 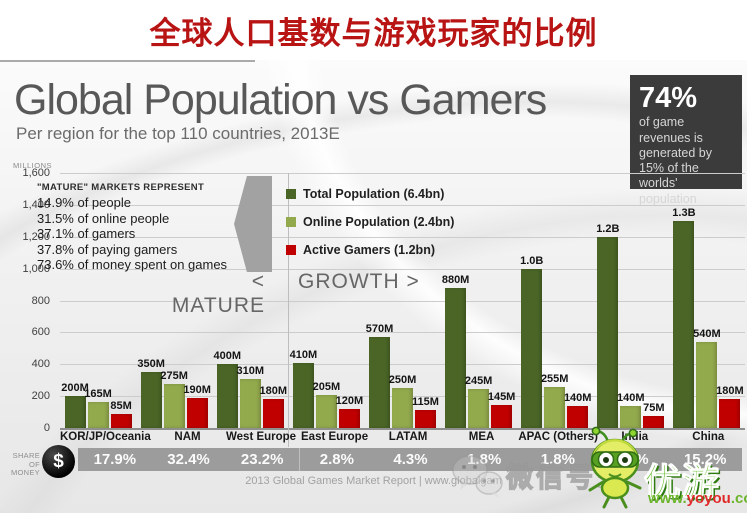 What do you see at coordinates (36, 236) in the screenshot?
I see `y-tick-label: 1,200` at bounding box center [36, 236].